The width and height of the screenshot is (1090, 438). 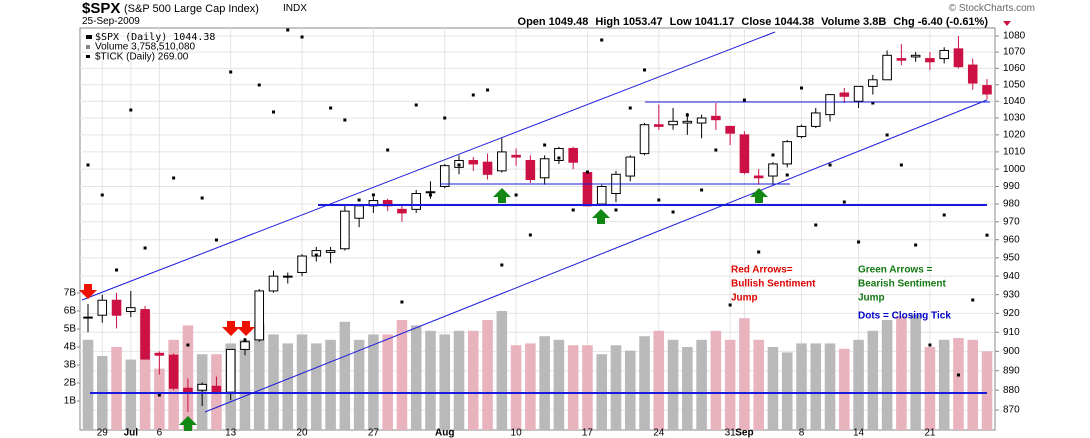 What do you see at coordinates (1011, 390) in the screenshot?
I see `y-tick-label: 880` at bounding box center [1011, 390].